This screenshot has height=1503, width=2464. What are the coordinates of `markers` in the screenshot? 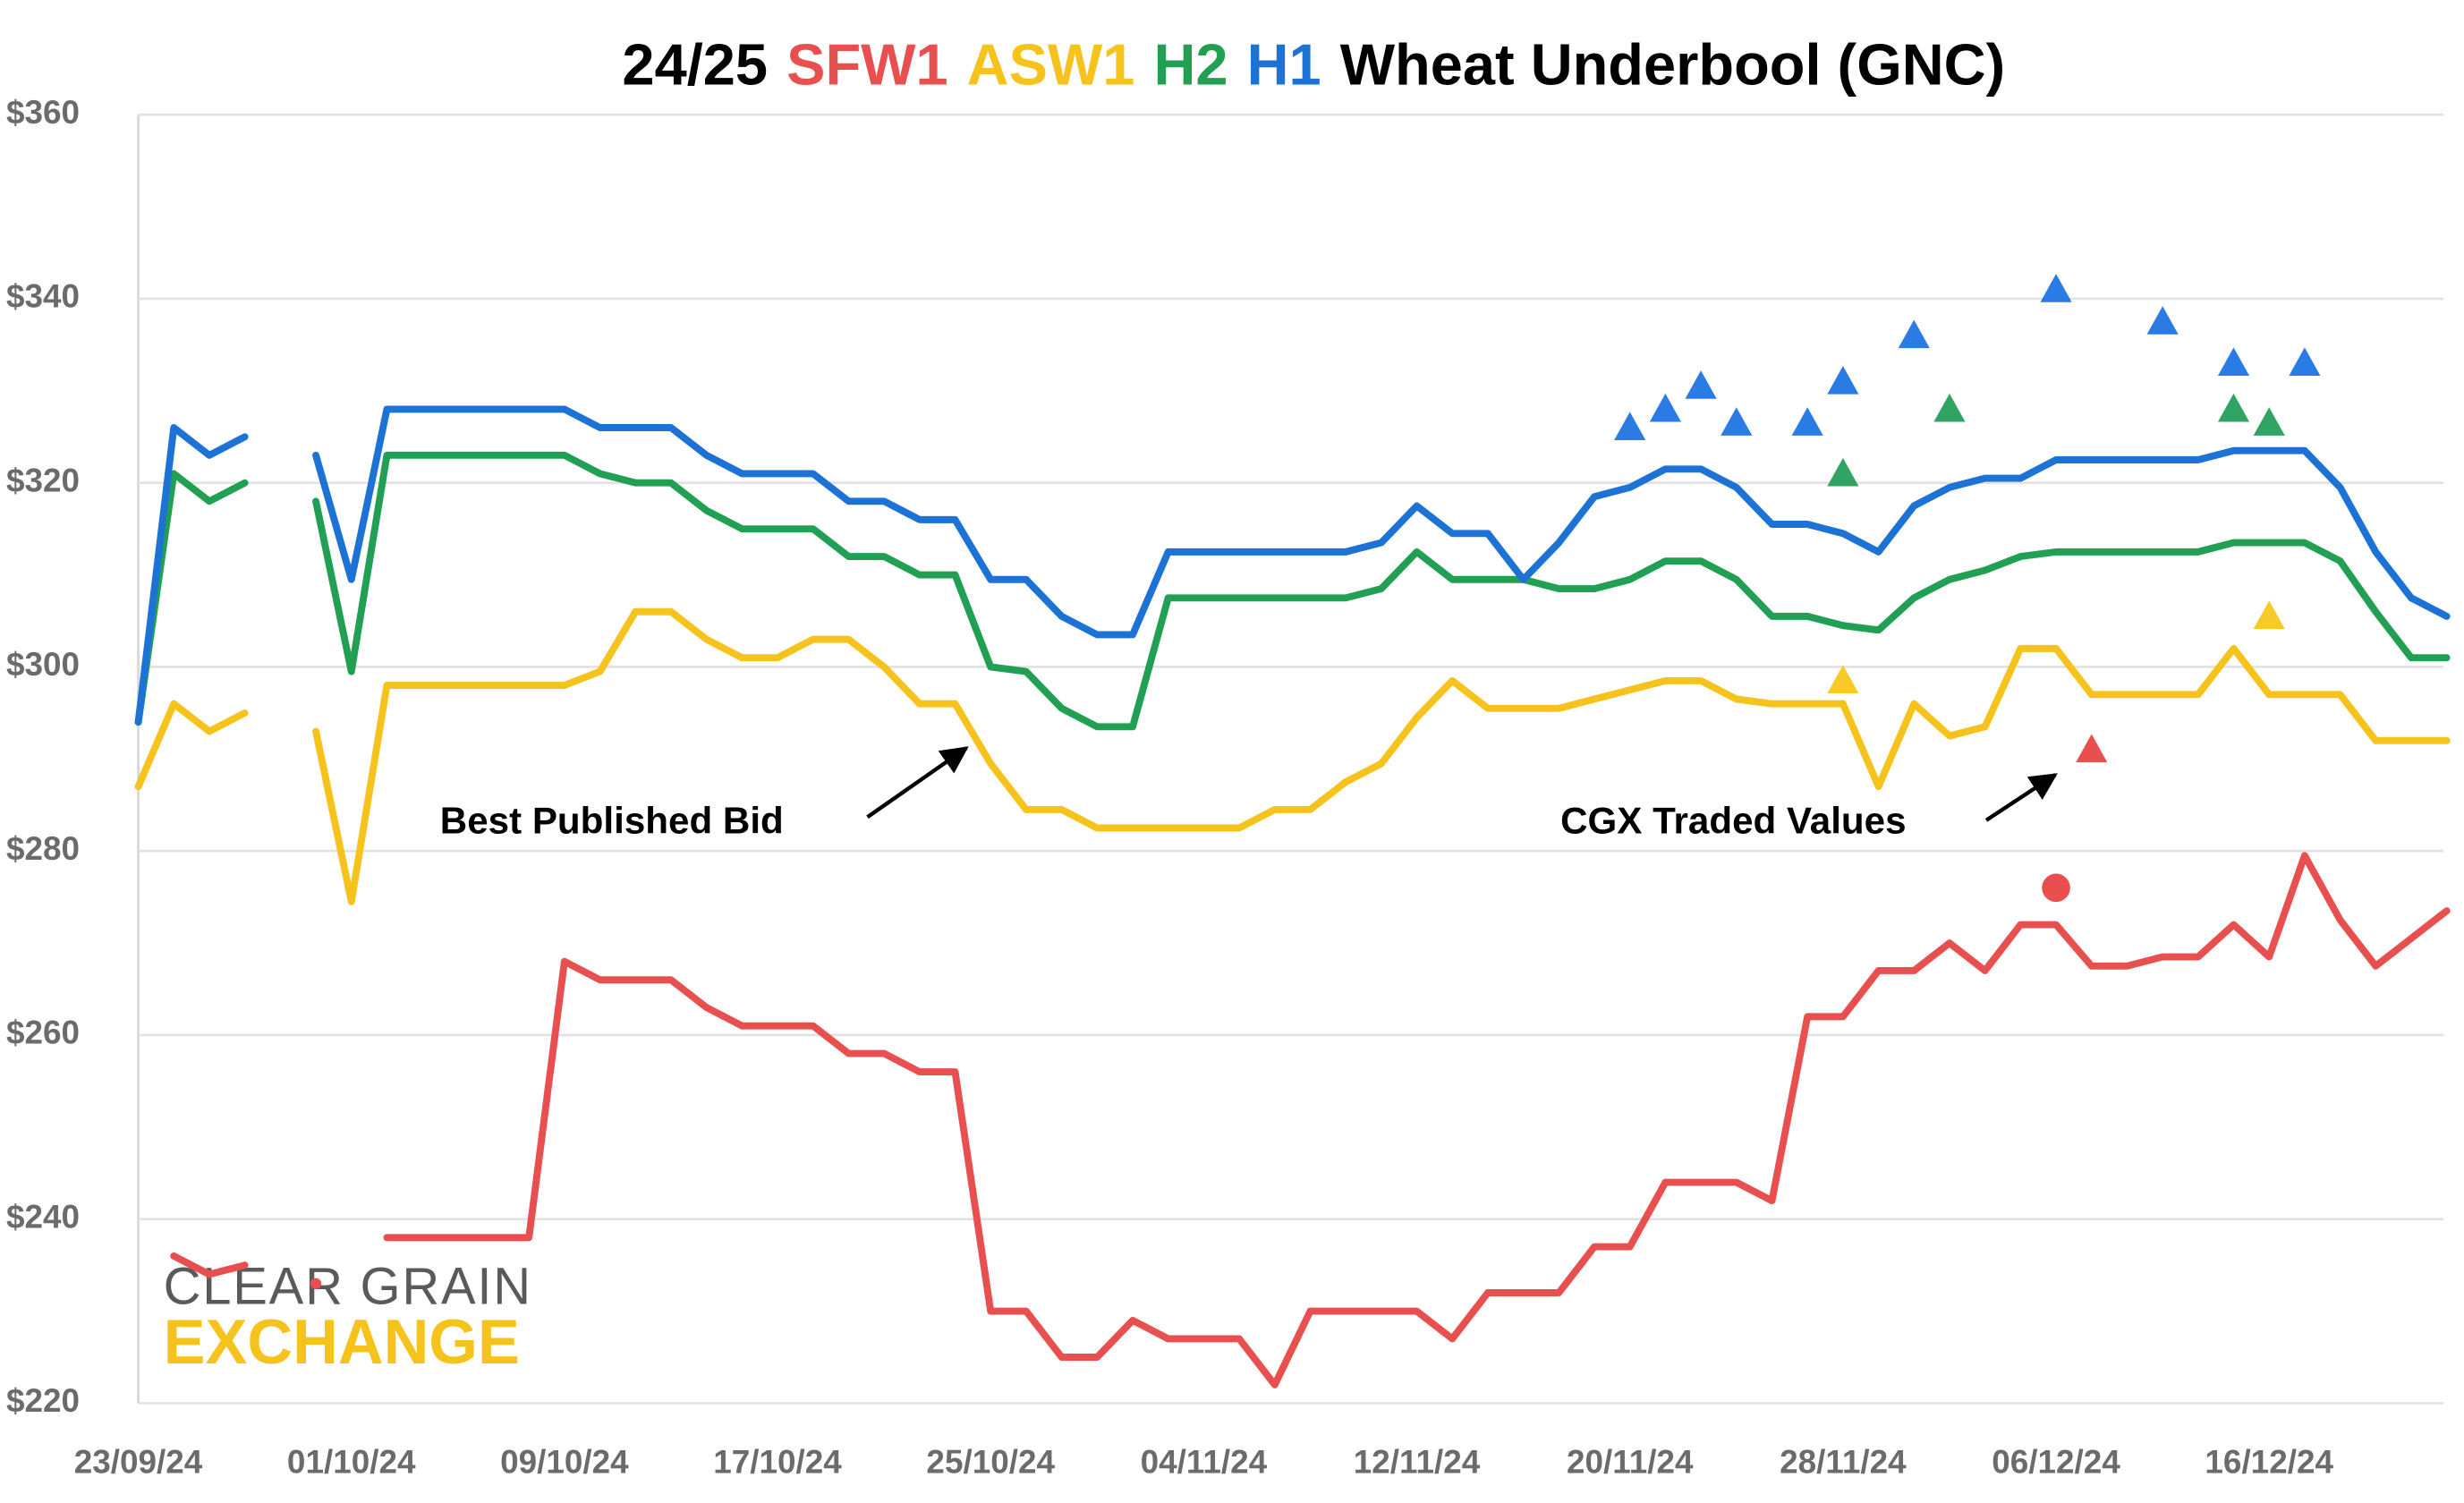 It's located at (1967, 588).